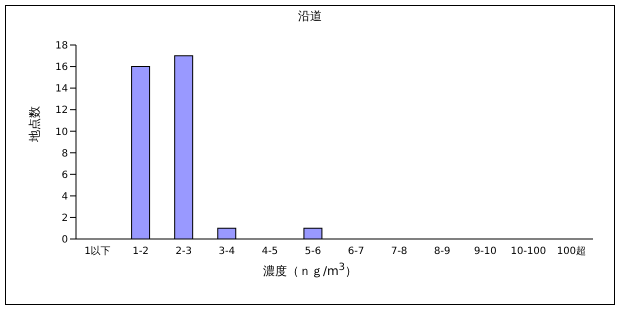 The width and height of the screenshot is (620, 311). I want to click on y-tick-label: 6, so click(65, 175).